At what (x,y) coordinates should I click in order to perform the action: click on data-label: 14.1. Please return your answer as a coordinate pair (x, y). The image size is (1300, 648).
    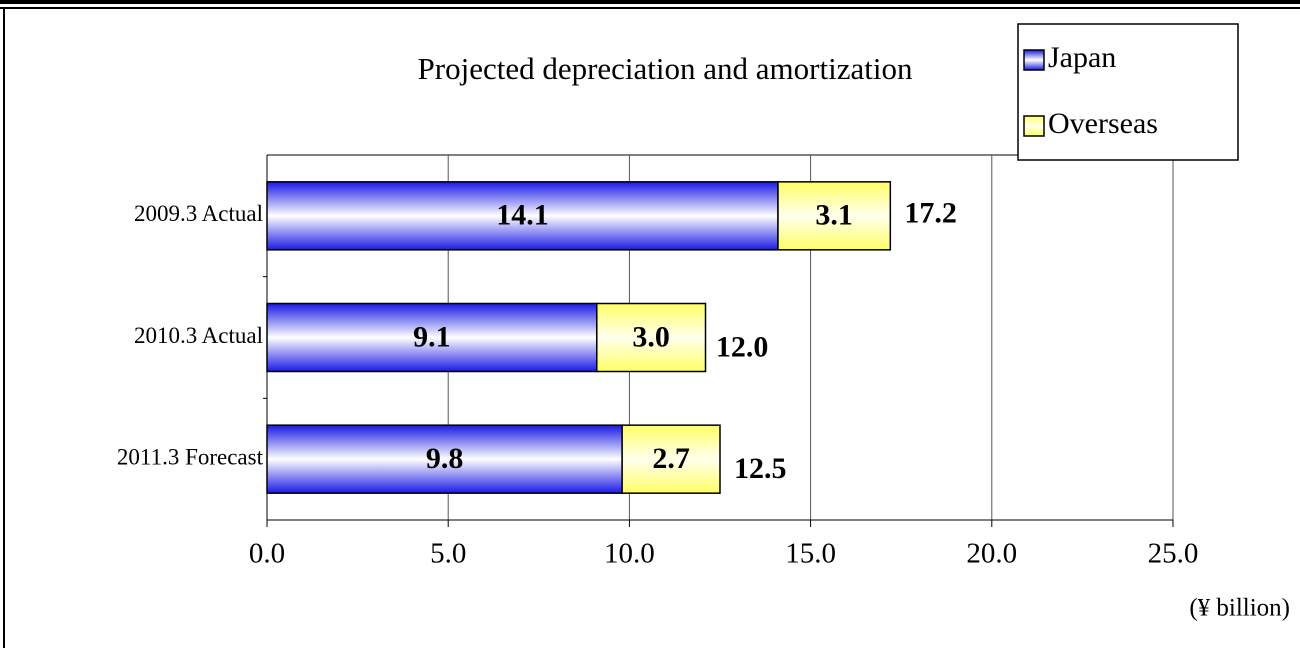
    Looking at the image, I should click on (522, 215).